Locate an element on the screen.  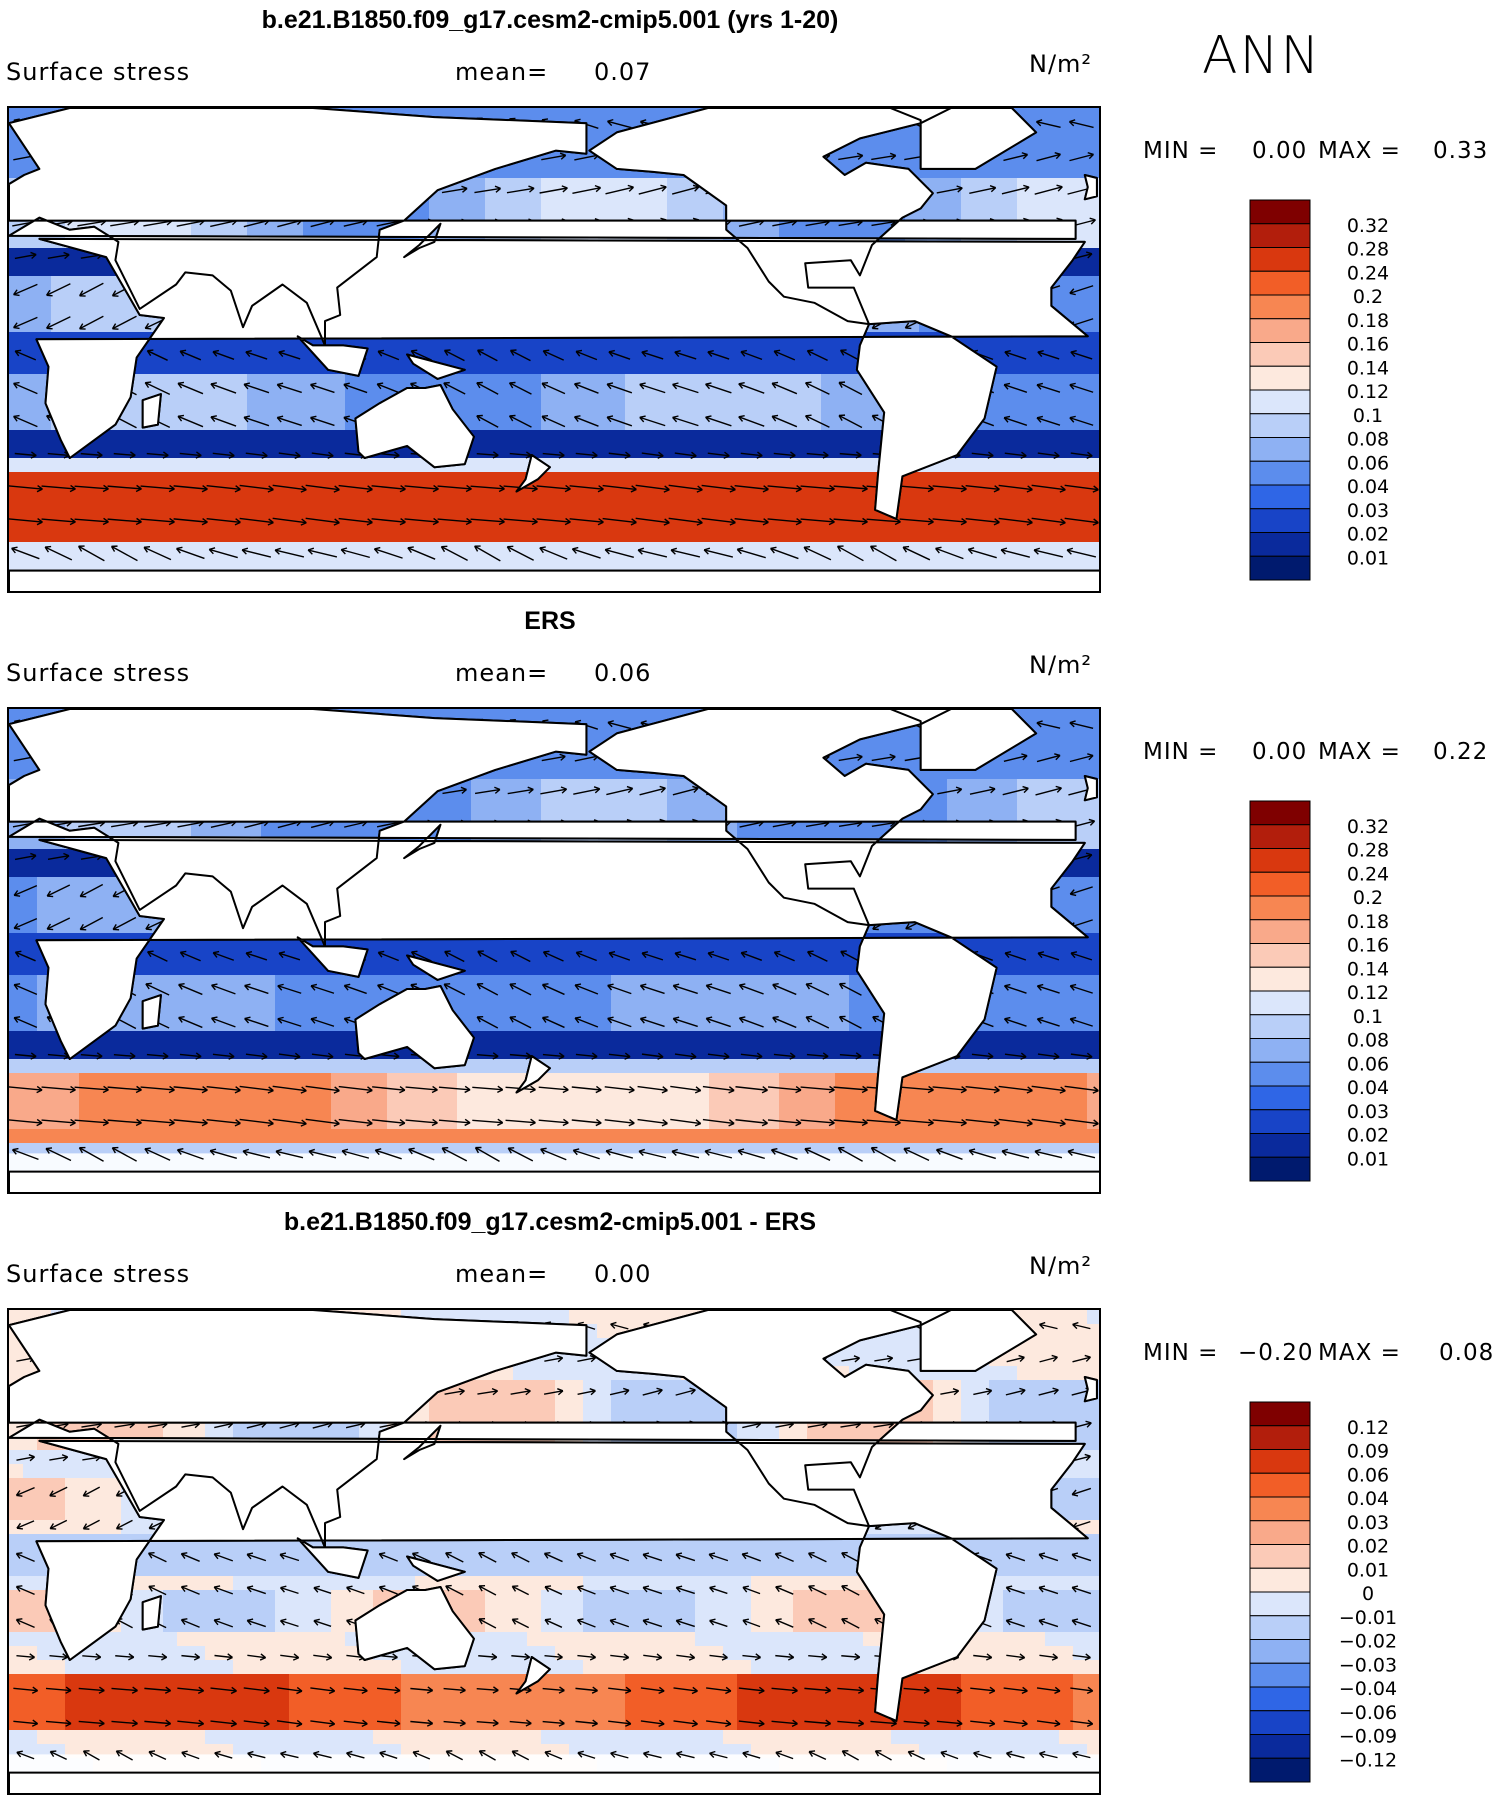
colorbar-tick-label: 0.28 is located at coordinates (1368, 250).